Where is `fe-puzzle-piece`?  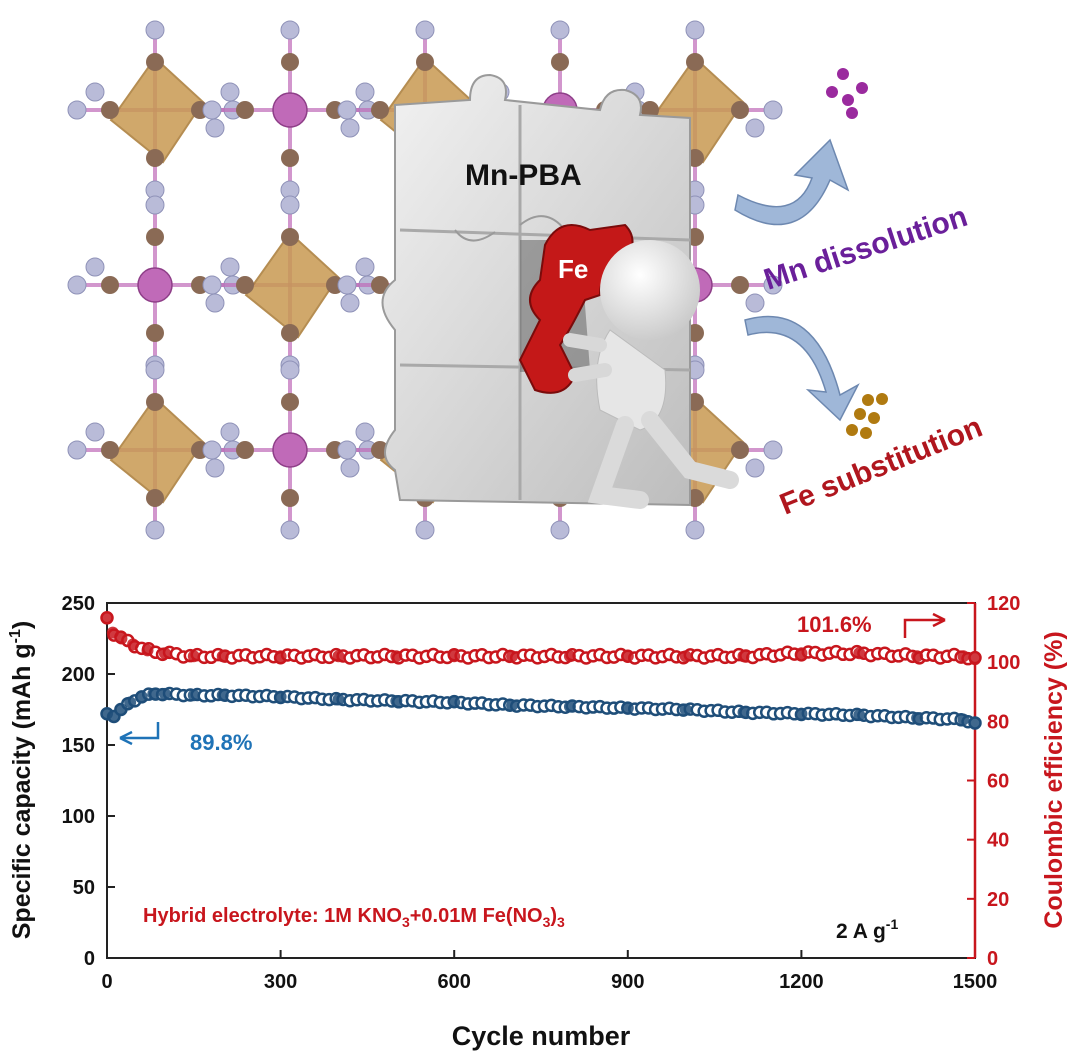
fe-puzzle-piece is located at coordinates (576, 308).